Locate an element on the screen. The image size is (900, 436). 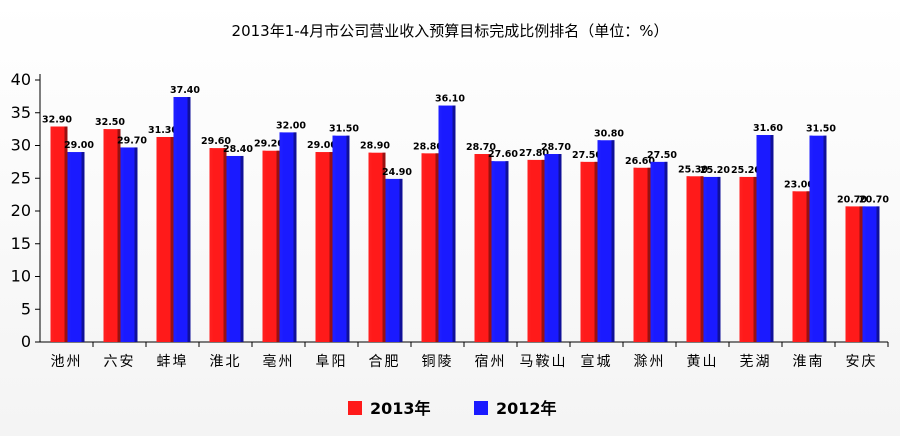
data-label-2013: 28.70 is located at coordinates (481, 147).